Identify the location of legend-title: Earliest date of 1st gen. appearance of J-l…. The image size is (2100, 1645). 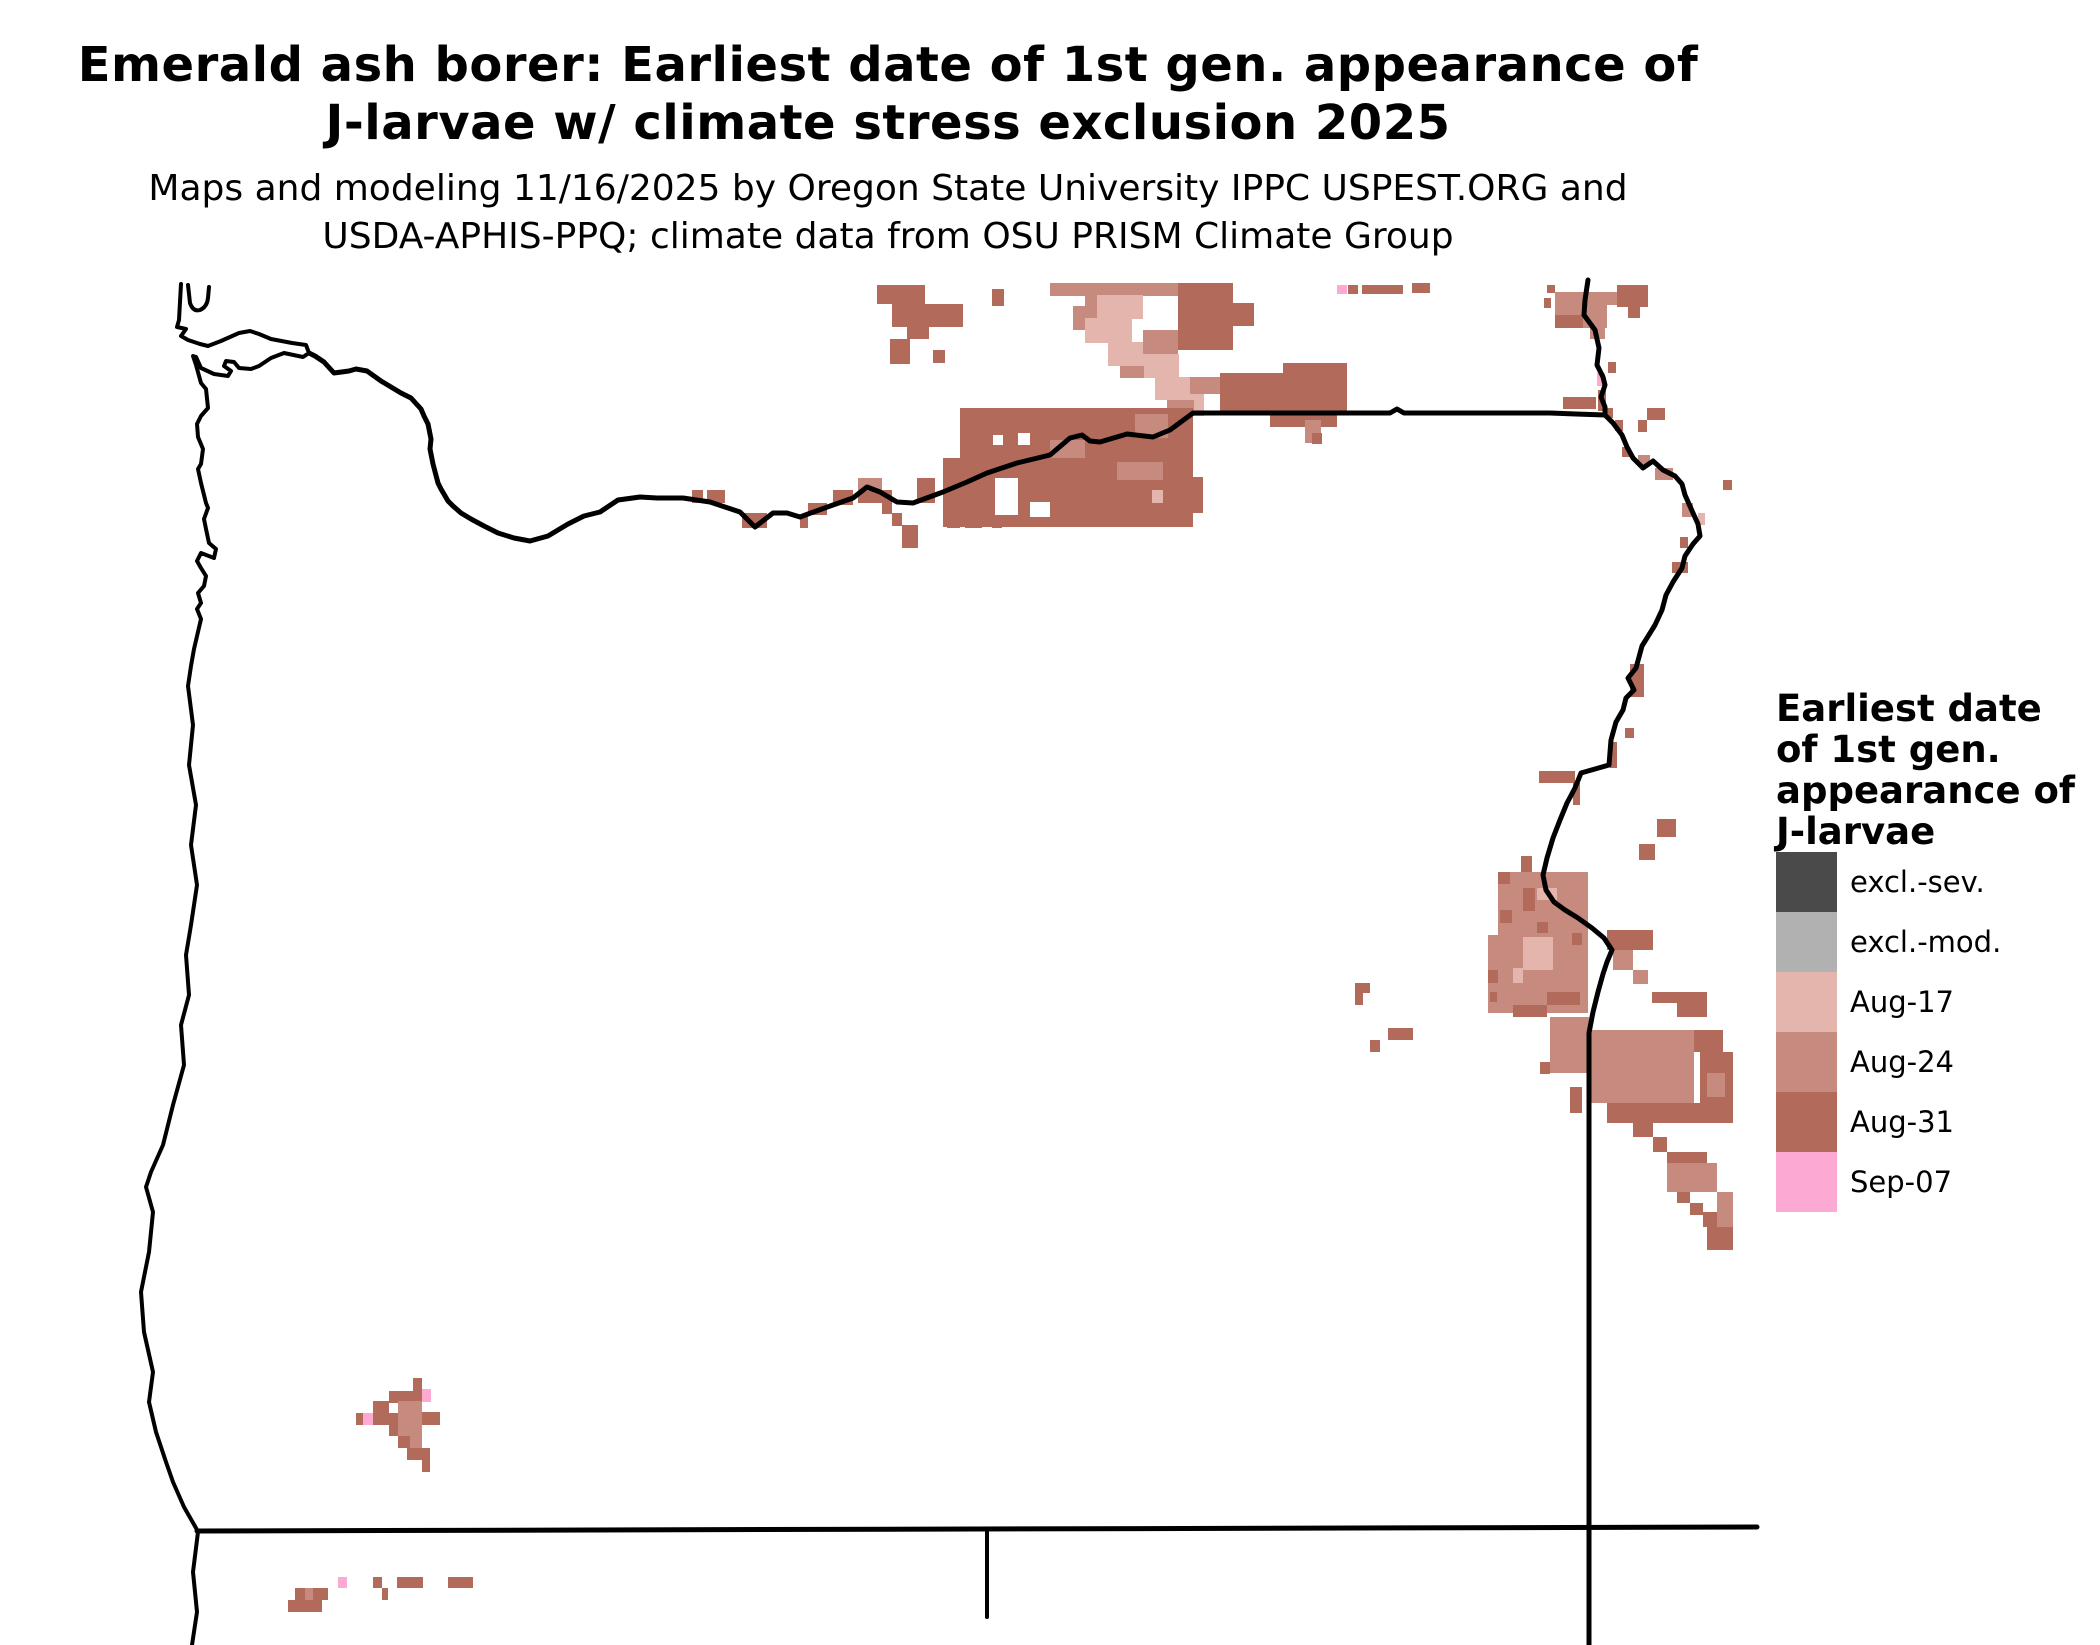
(1938, 770).